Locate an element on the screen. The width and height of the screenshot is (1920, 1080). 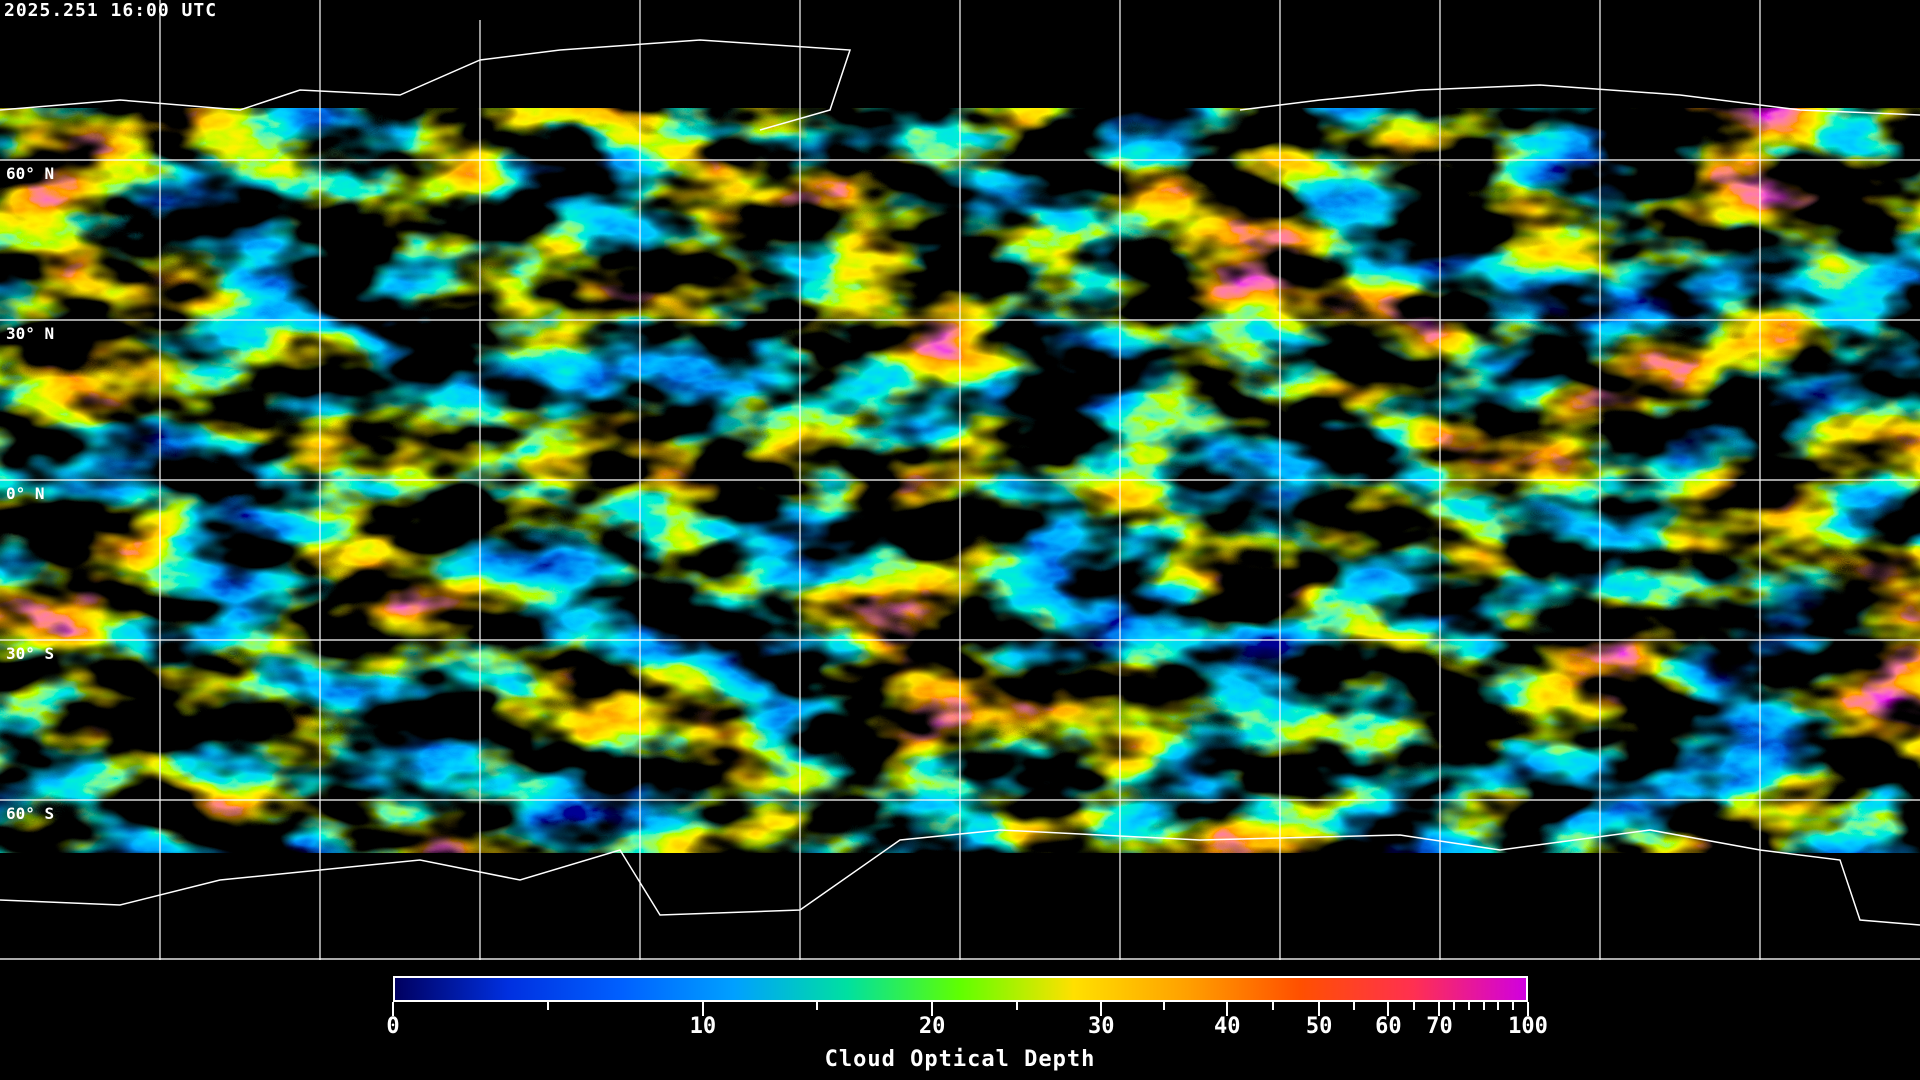
colorbar-tick-label: 0 is located at coordinates (393, 1026).